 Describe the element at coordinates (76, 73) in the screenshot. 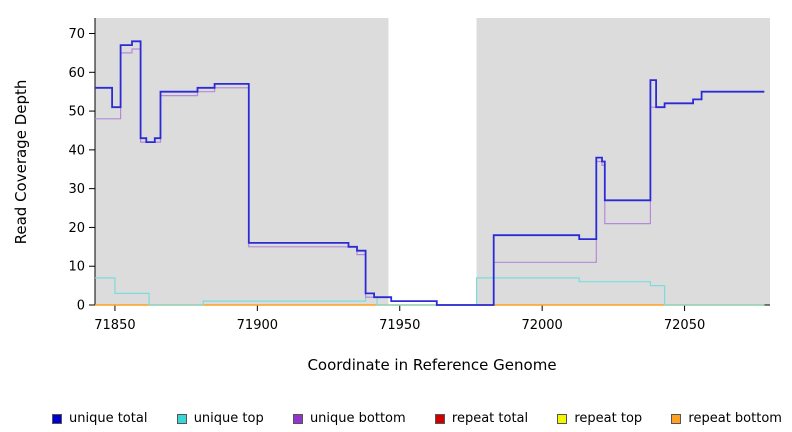

I see `y-tick-label: 60` at that location.